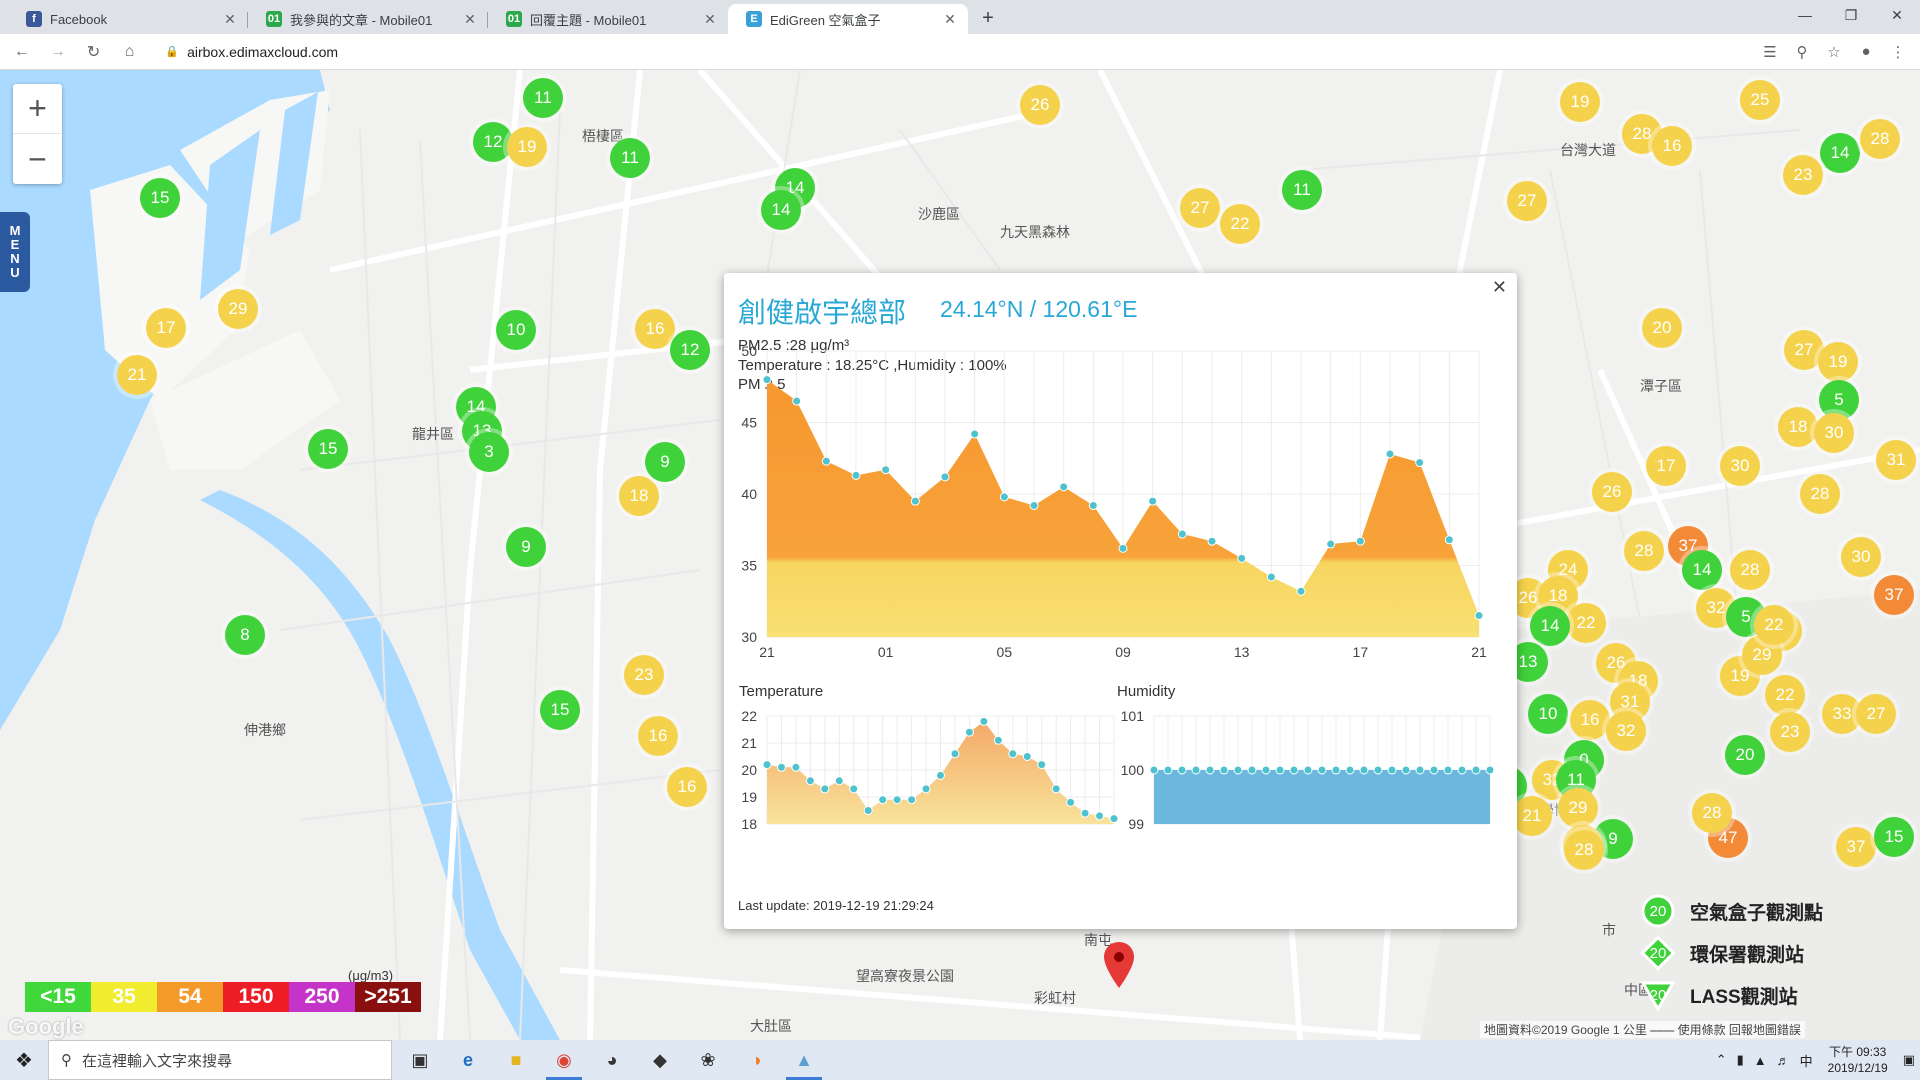 The height and width of the screenshot is (1080, 1920). I want to click on close-window-icon: ✕, so click(1897, 14).